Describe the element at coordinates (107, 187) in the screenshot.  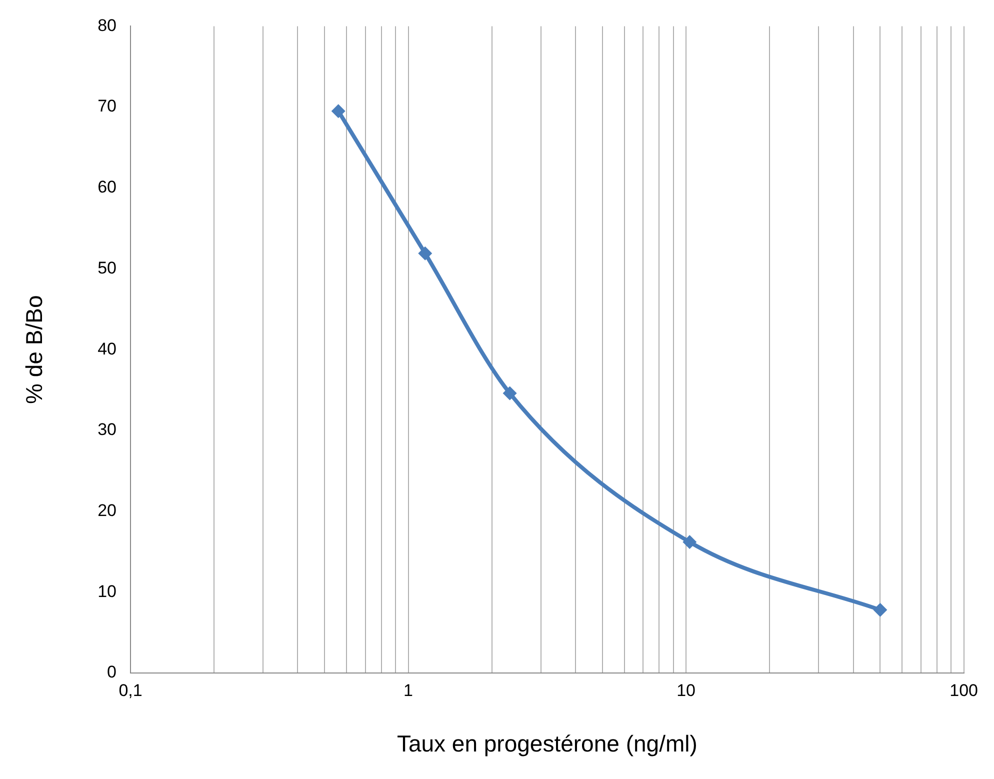
I see `y-tick-label: 60` at that location.